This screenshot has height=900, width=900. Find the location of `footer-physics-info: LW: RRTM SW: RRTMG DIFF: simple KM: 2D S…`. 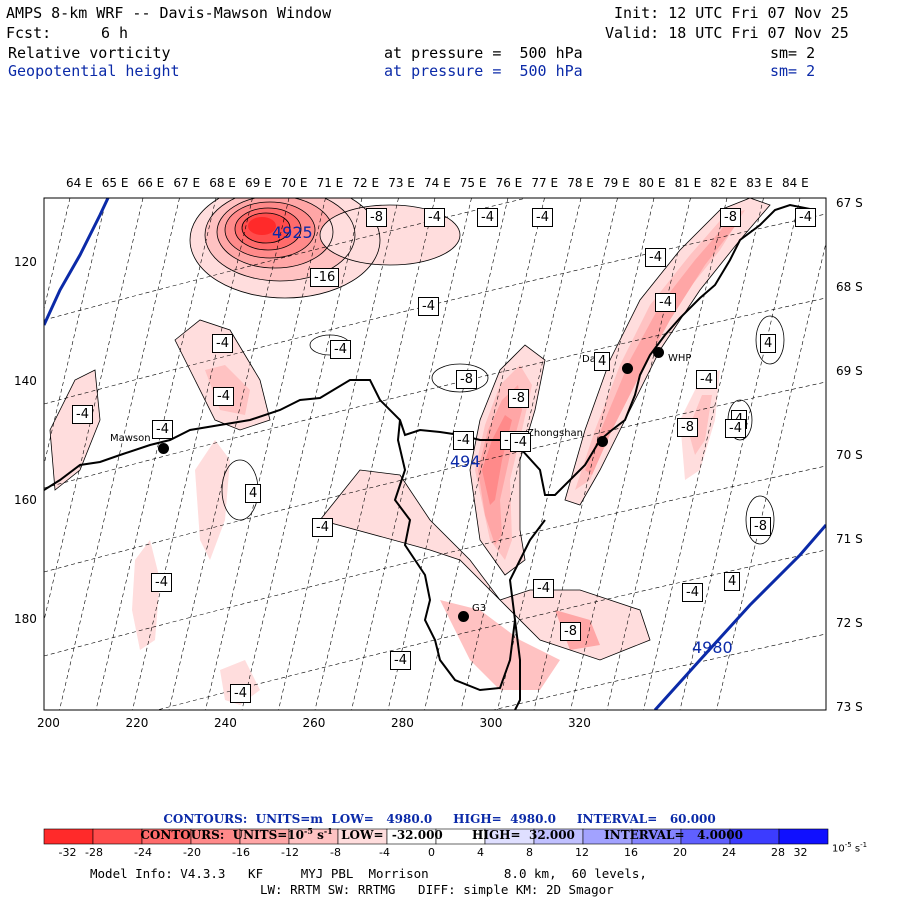

footer-physics-info: LW: RRTM SW: RRTMG DIFF: simple KM: 2D S… is located at coordinates (437, 889).